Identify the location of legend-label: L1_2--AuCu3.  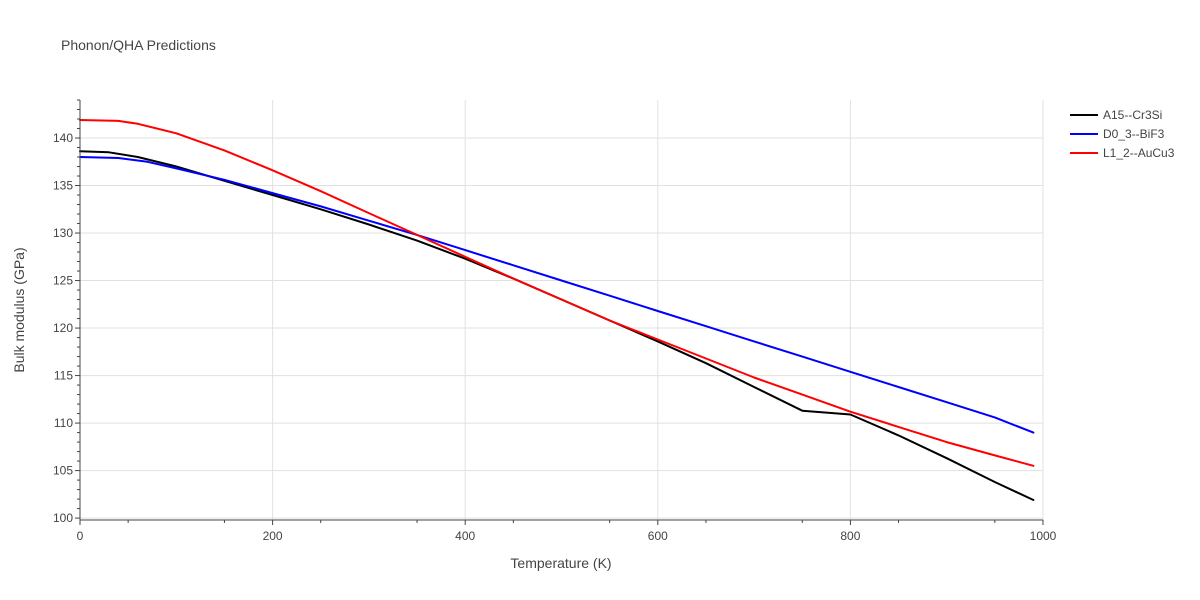
(1139, 153).